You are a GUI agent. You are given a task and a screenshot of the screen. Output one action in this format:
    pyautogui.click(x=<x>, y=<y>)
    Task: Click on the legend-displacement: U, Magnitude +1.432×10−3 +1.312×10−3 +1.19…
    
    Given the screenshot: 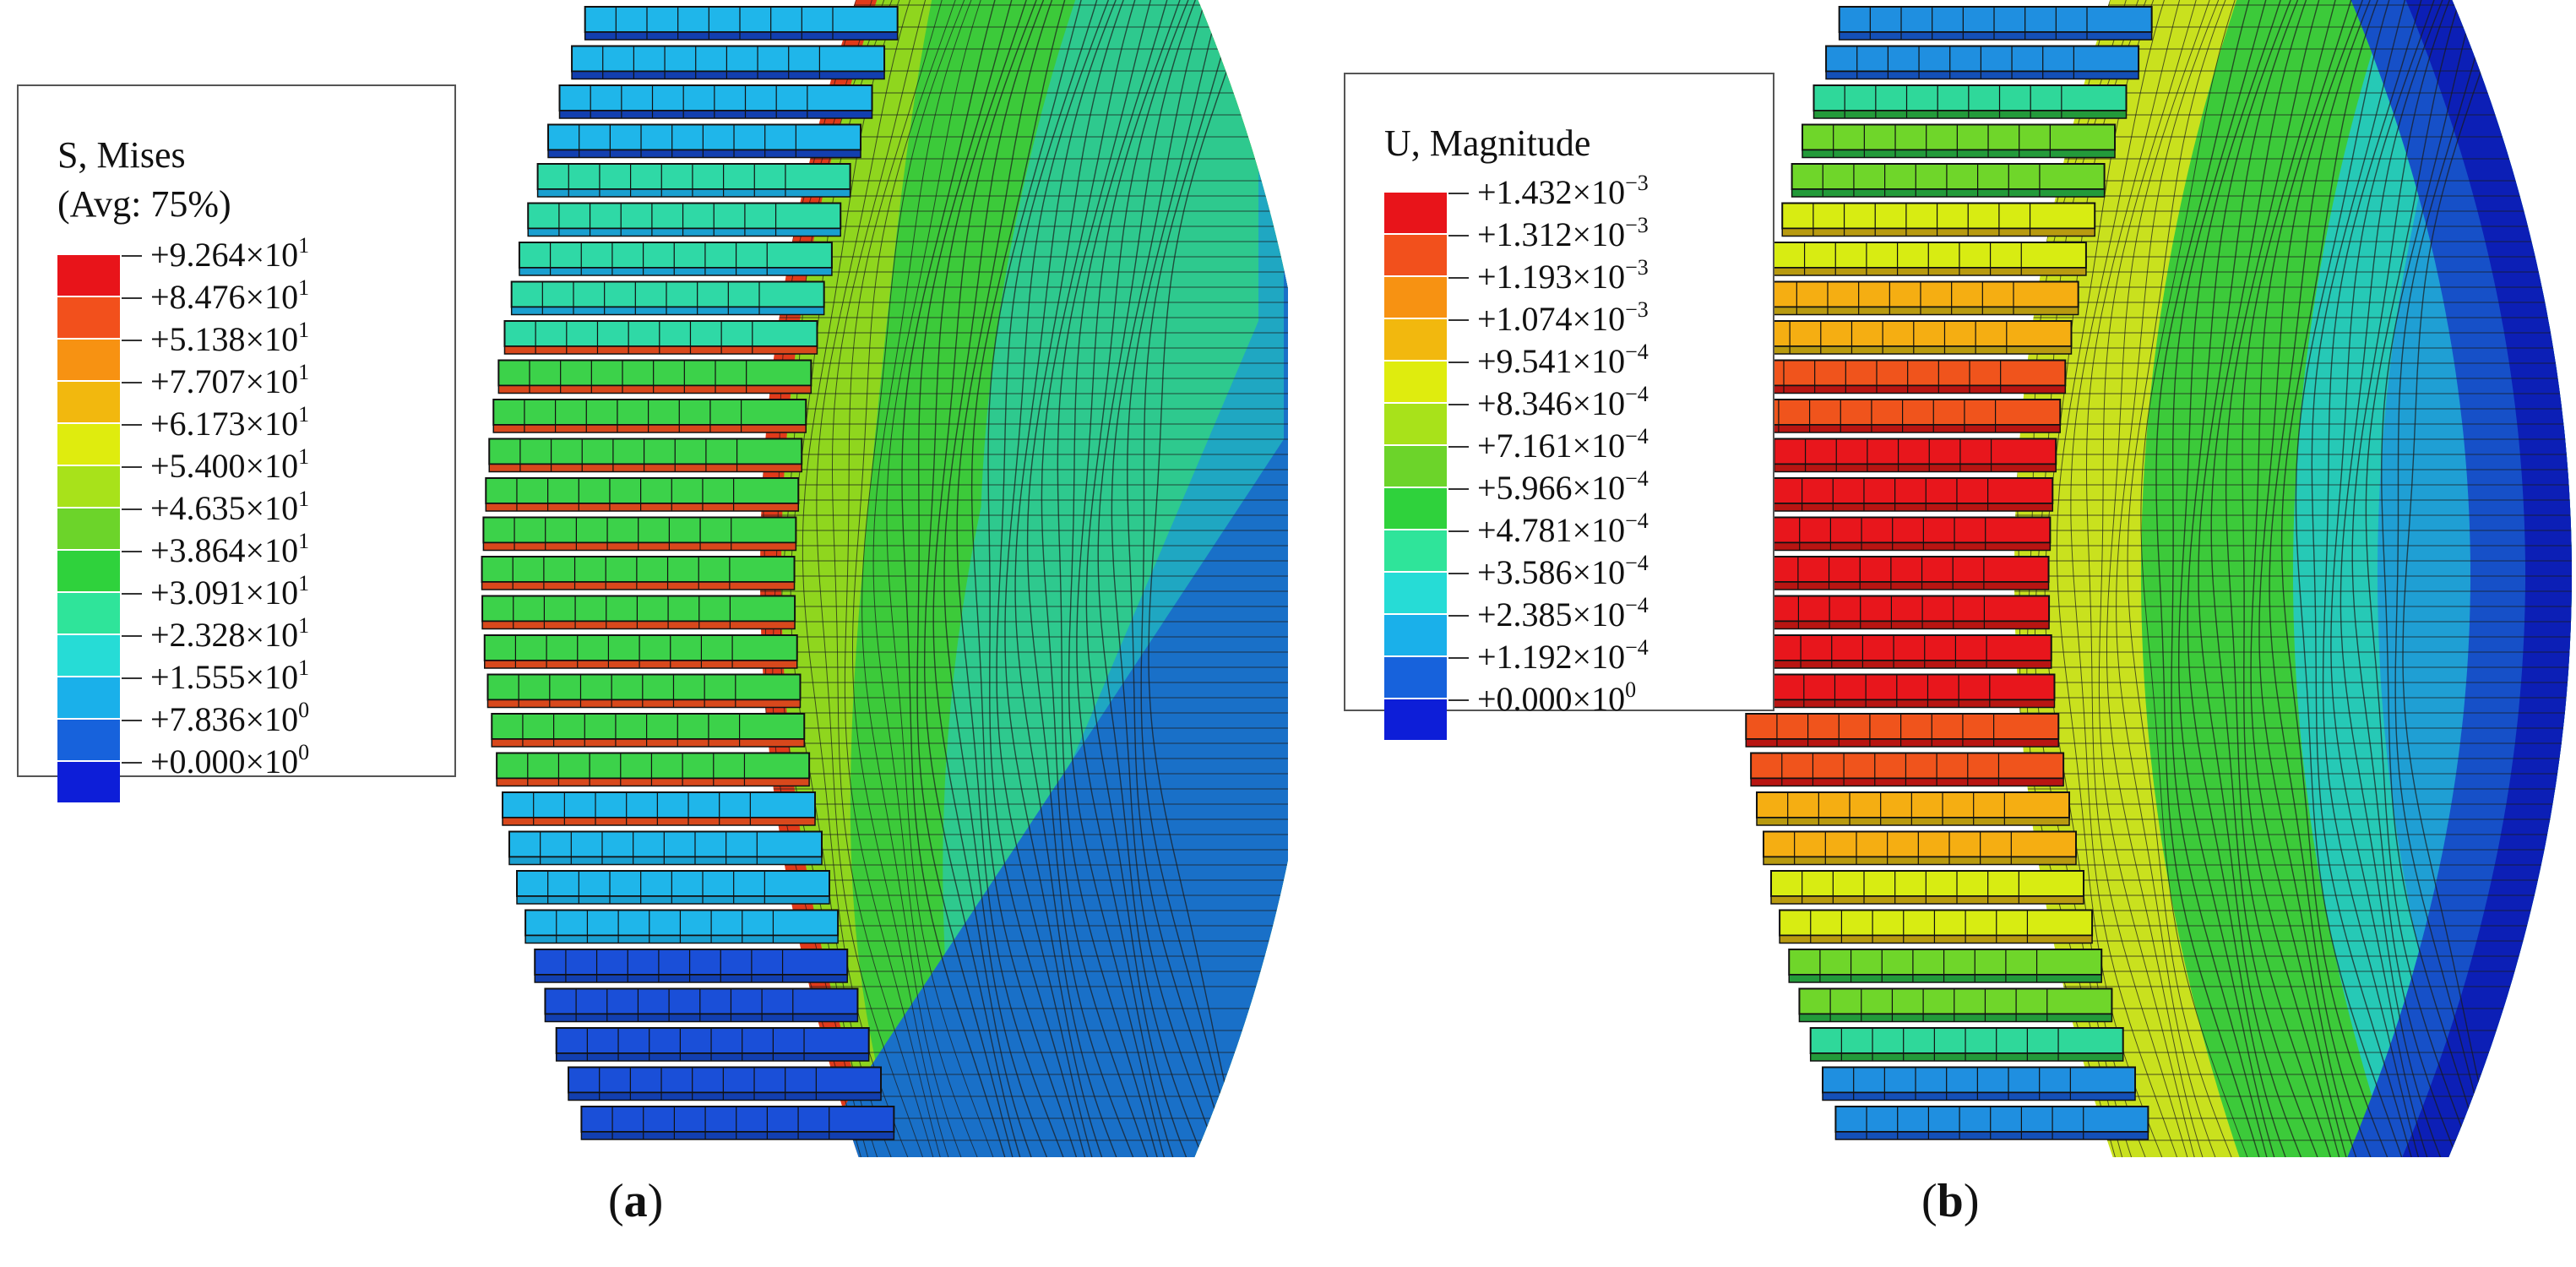 What is the action you would take?
    pyautogui.click(x=1559, y=406)
    